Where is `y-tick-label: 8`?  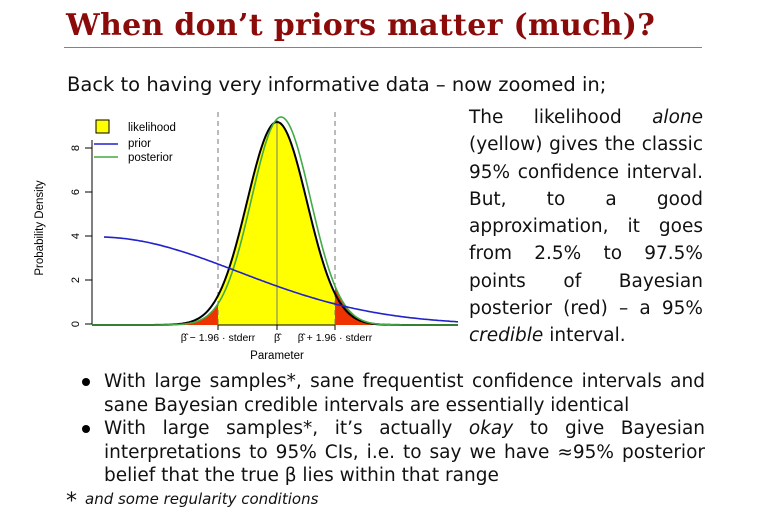 y-tick-label: 8 is located at coordinates (76, 148).